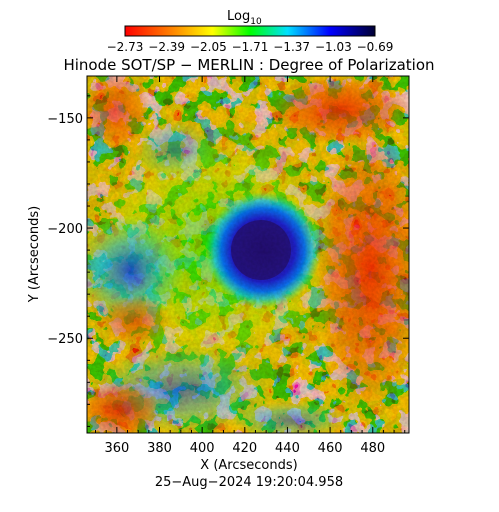 The width and height of the screenshot is (499, 512). I want to click on colorbar-tick-label: −1.03, so click(333, 47).